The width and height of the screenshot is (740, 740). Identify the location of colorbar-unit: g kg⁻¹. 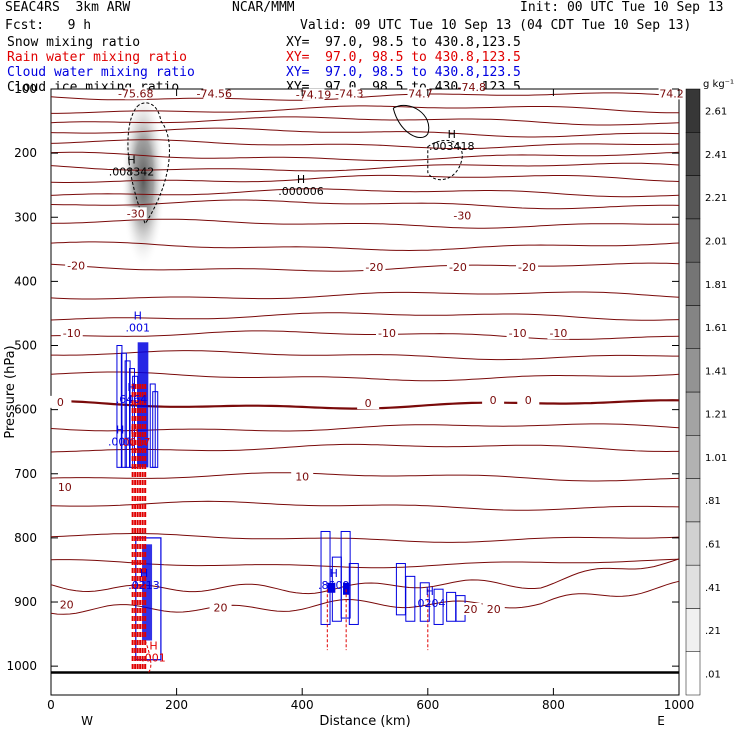
(718, 84).